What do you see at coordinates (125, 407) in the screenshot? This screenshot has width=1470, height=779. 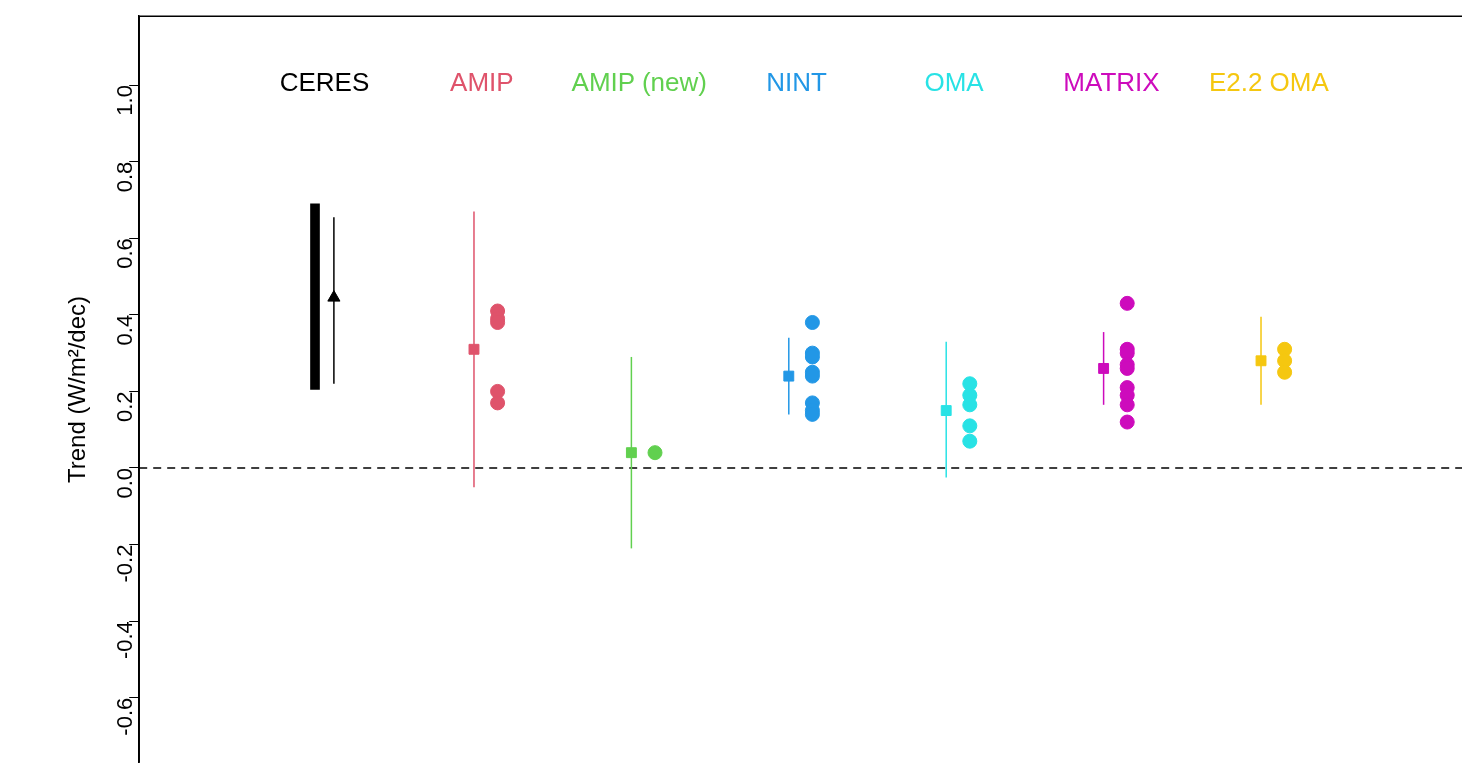 I see `y-tick-label: 0.2` at bounding box center [125, 407].